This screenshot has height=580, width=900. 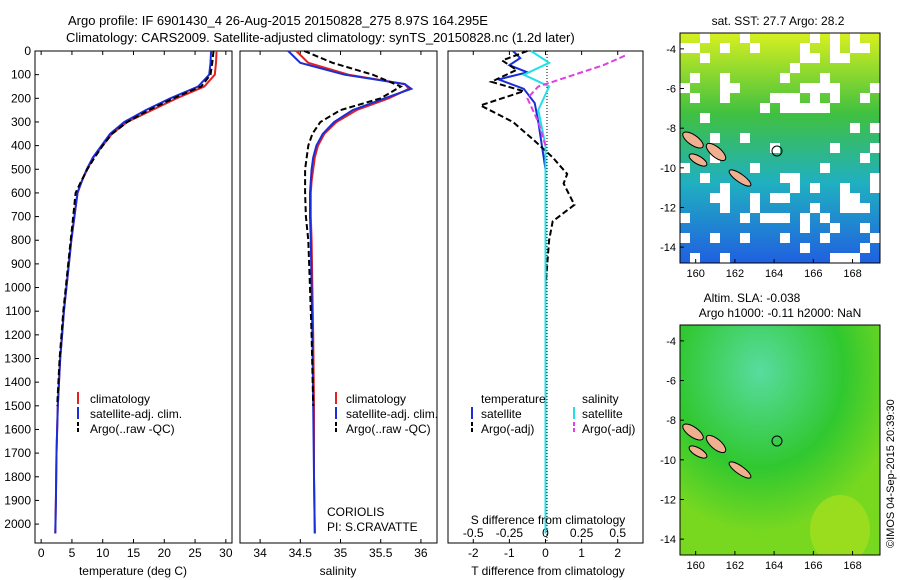 I want to click on y-tick-label: 600, so click(x=21, y=193).